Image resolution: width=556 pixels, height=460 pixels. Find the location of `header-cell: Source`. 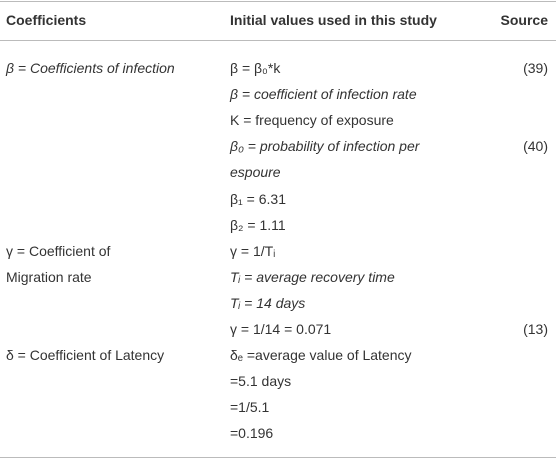

header-cell: Source is located at coordinates (524, 20).